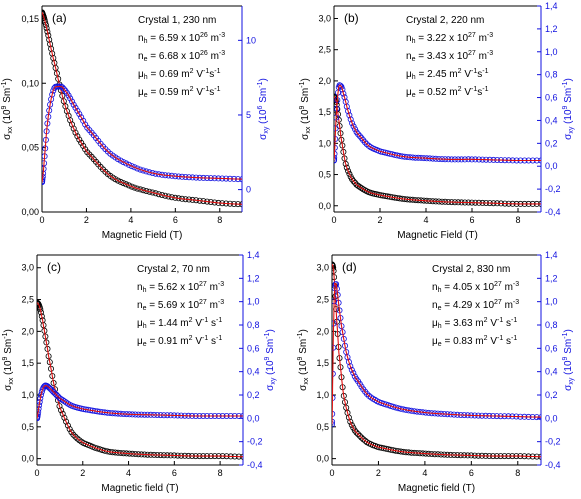  Describe the element at coordinates (255, 465) in the screenshot. I see `y2-tick-label: -0,4` at that location.